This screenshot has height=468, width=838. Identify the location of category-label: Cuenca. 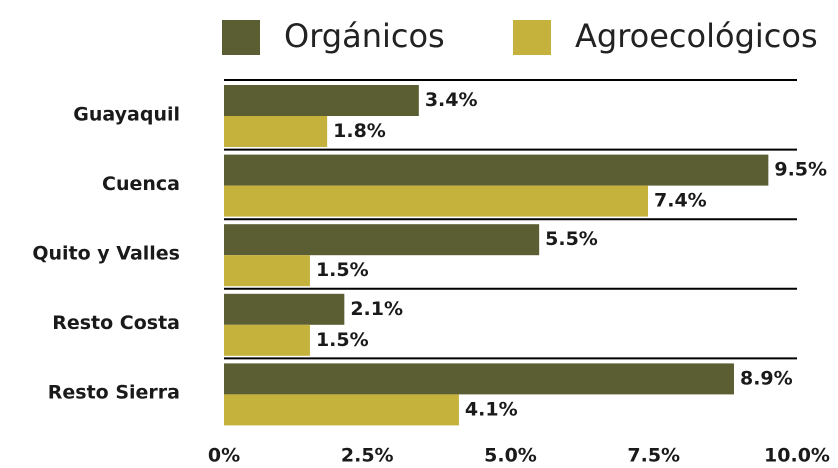
(141, 184).